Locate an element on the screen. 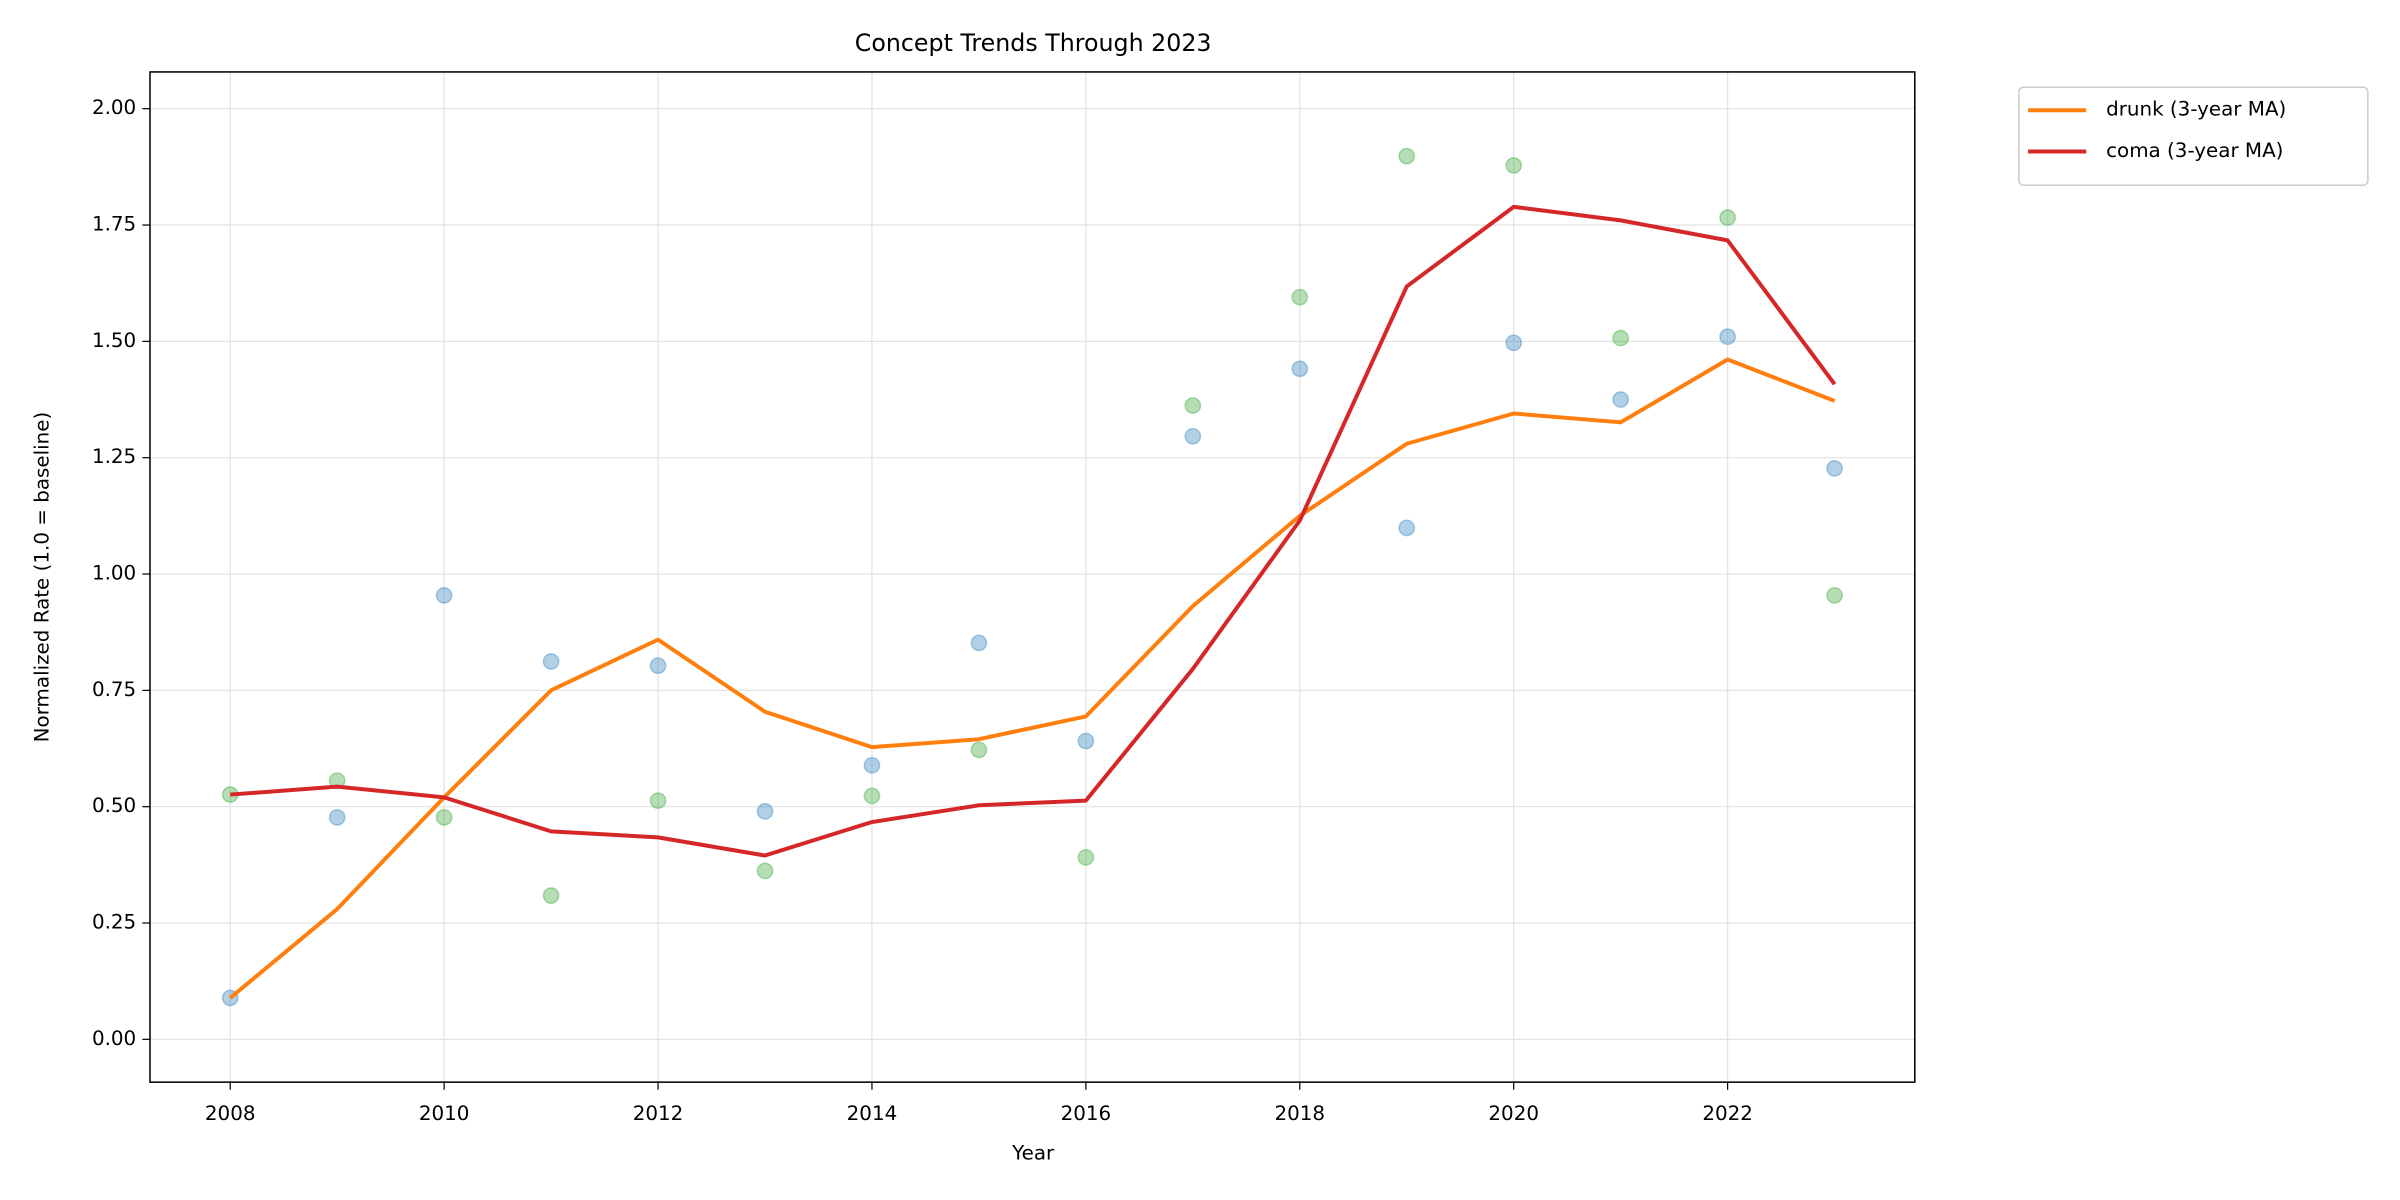 The width and height of the screenshot is (2400, 1200). y-tick-label: 1.75 is located at coordinates (114, 224).